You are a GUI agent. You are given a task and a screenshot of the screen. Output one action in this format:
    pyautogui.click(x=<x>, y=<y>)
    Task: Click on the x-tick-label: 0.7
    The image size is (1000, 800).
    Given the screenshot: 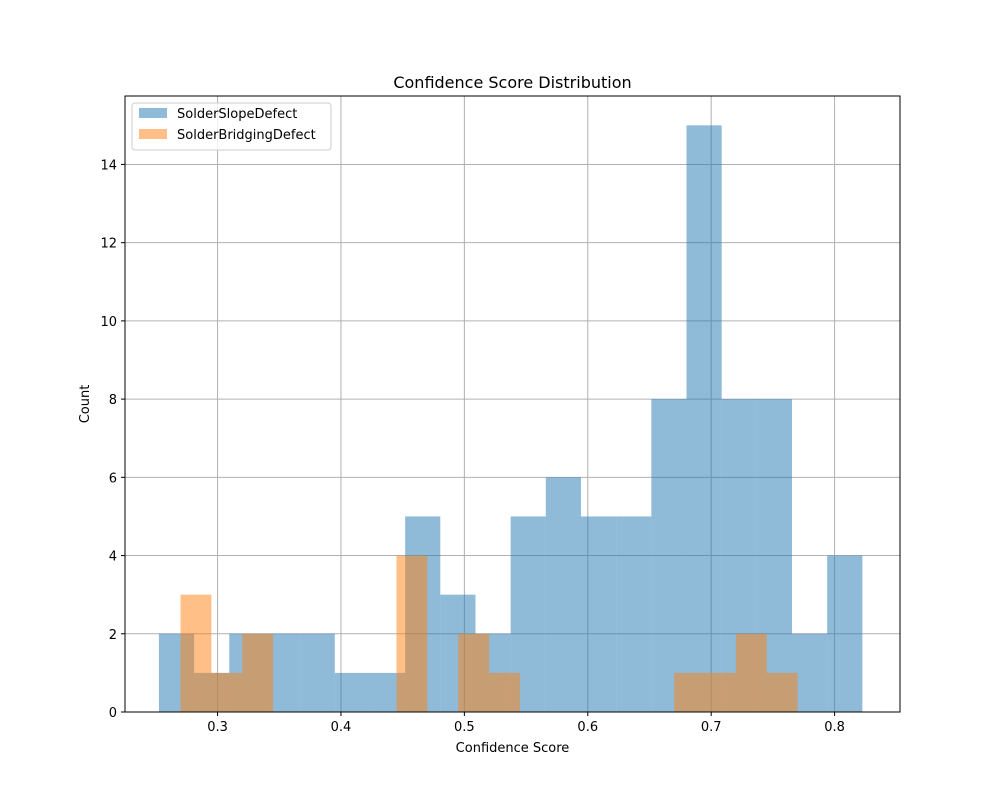 What is the action you would take?
    pyautogui.click(x=711, y=727)
    